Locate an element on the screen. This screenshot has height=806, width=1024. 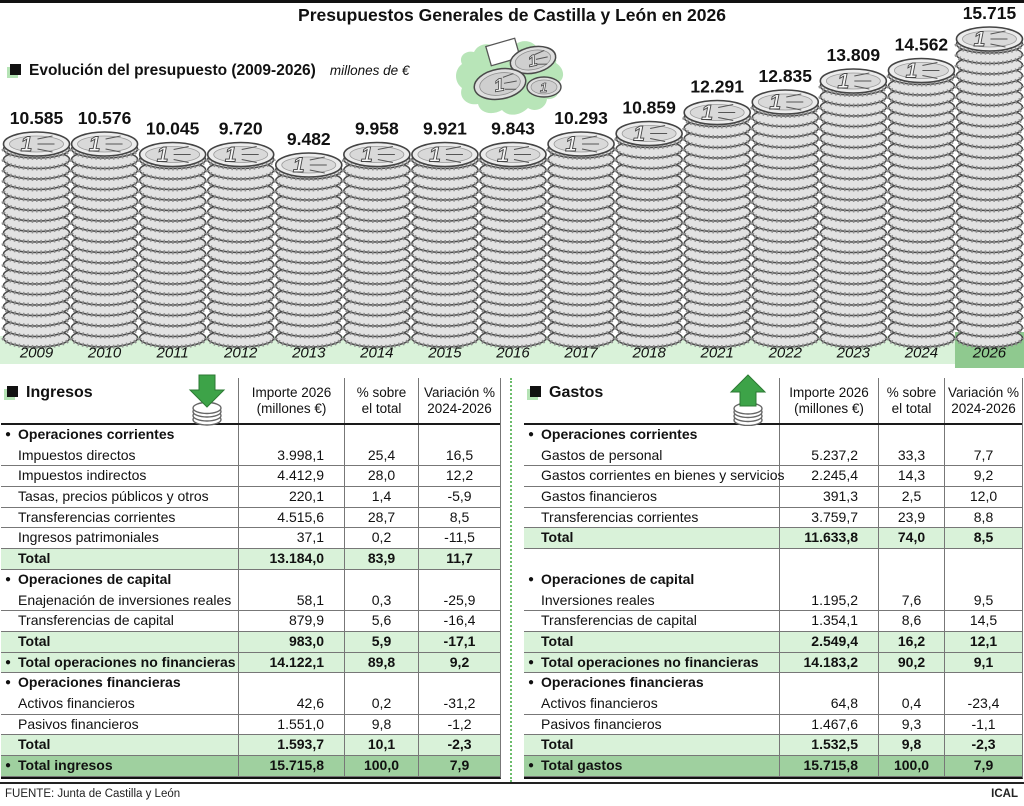
row-label: Transferencias corrientes is located at coordinates (97, 516).